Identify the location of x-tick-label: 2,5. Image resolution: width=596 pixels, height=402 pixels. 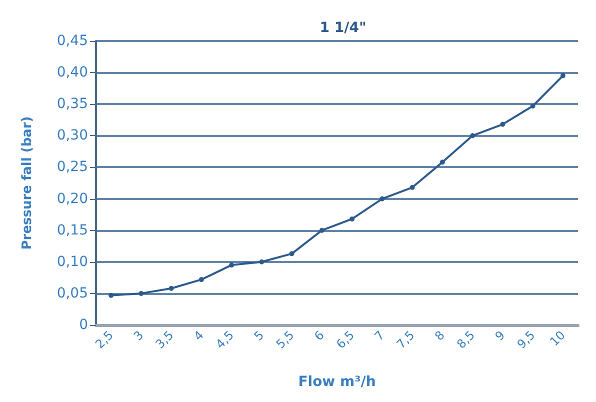
(104, 340).